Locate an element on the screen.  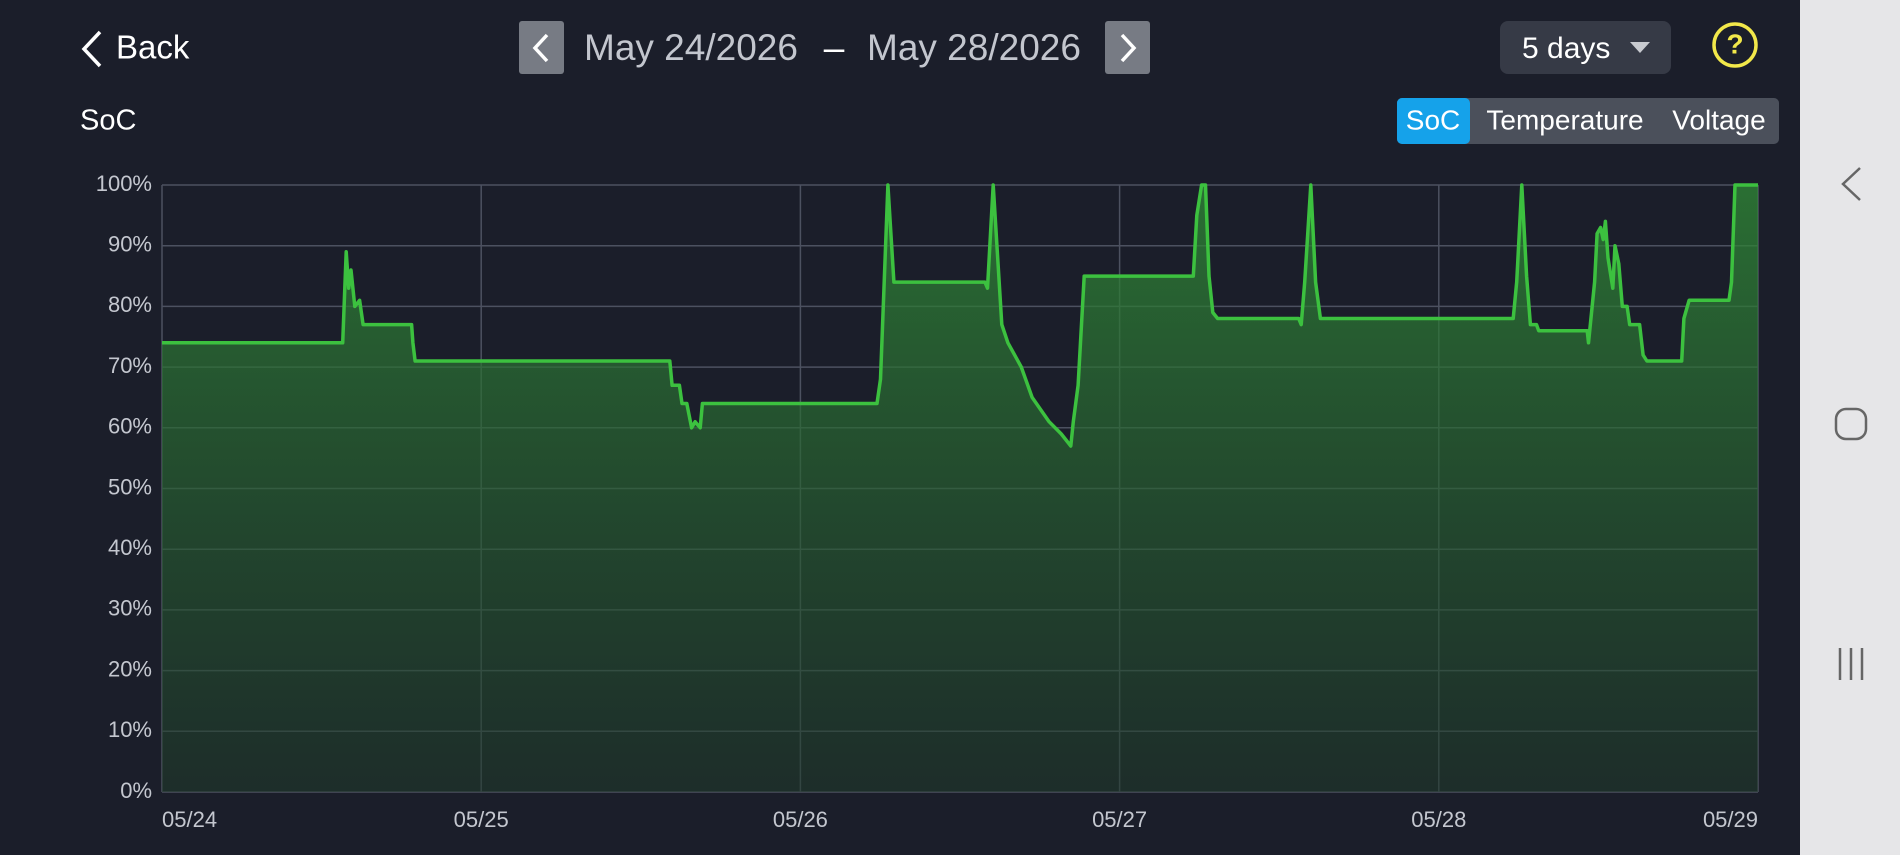
x-tick-label: 05/27 is located at coordinates (1119, 819).